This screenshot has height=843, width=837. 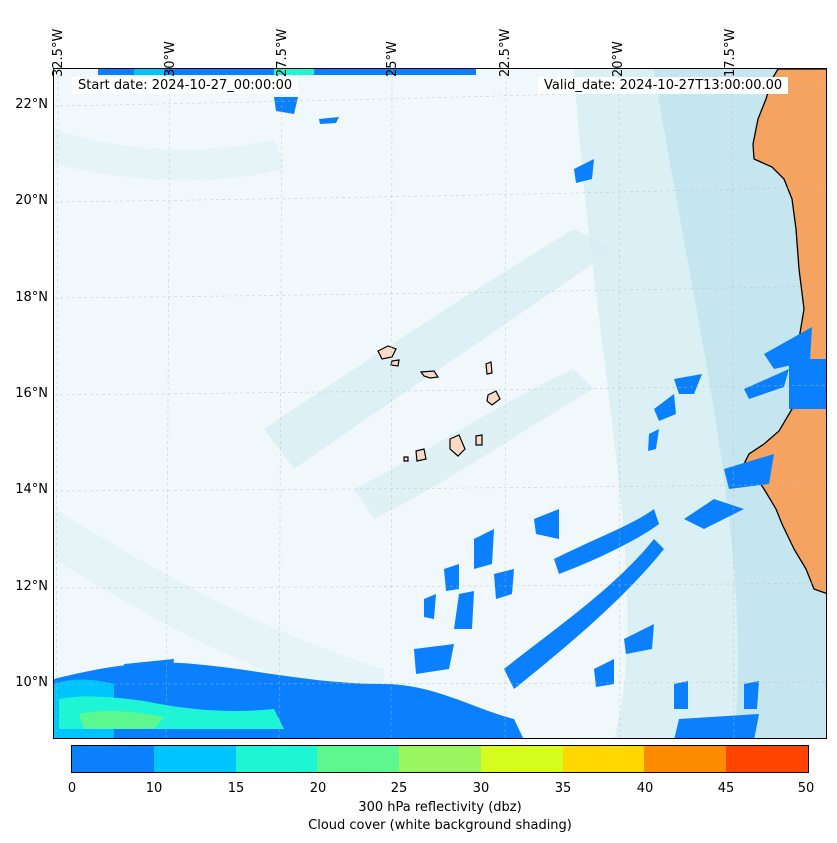 I want to click on valid-date-label: Valid_date: 2024-10-27T13:00:00.00, so click(x=663, y=85).